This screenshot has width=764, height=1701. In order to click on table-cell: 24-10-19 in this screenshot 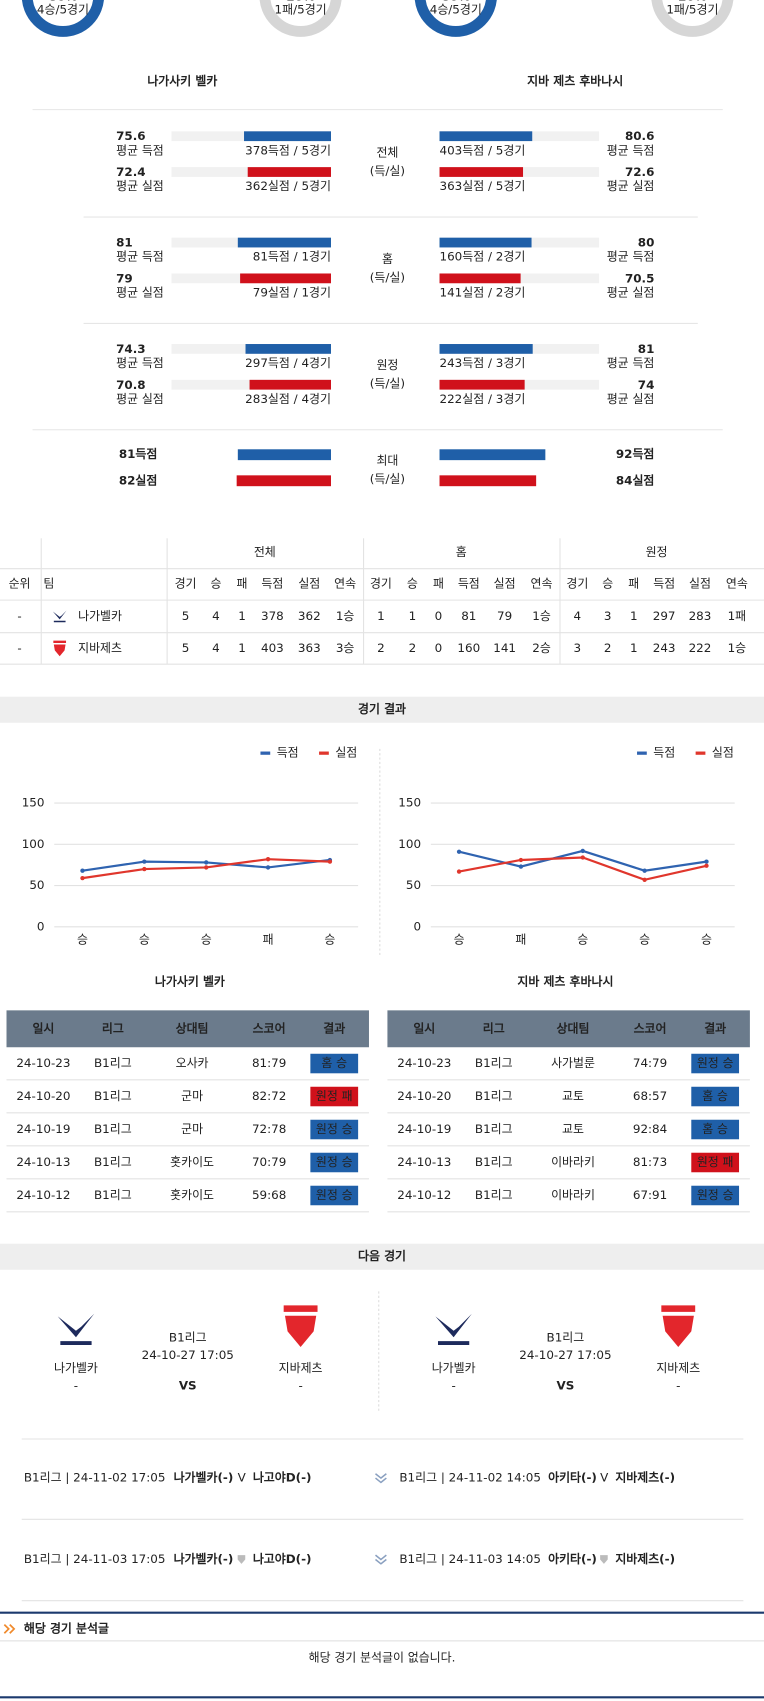, I will do `click(424, 1129)`.